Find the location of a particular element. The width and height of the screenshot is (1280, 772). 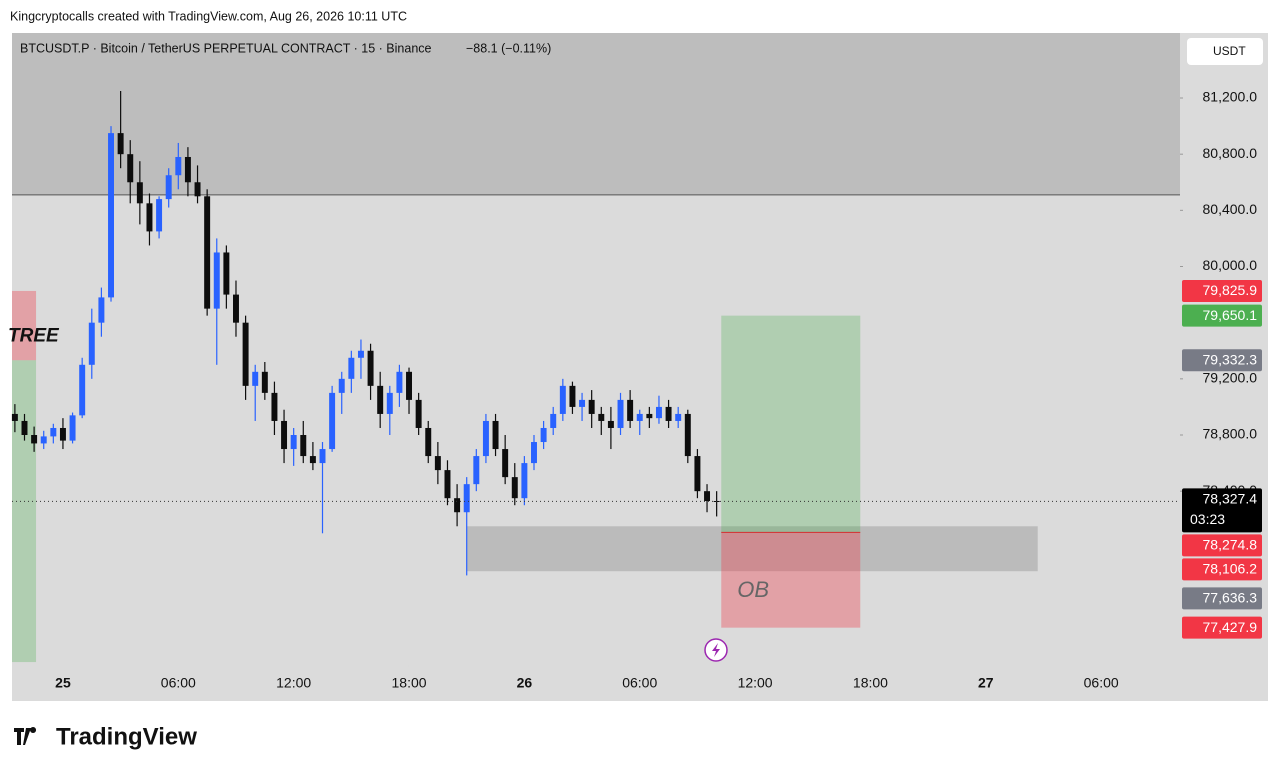

logo-text: TradingView is located at coordinates (126, 736).